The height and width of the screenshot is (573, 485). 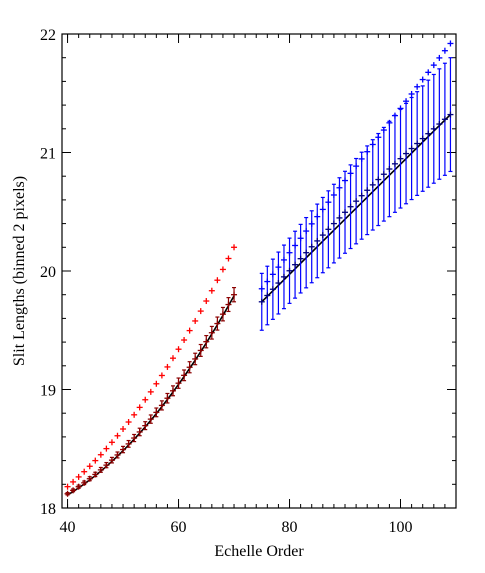 What do you see at coordinates (179, 527) in the screenshot?
I see `x-tick-label: 60` at bounding box center [179, 527].